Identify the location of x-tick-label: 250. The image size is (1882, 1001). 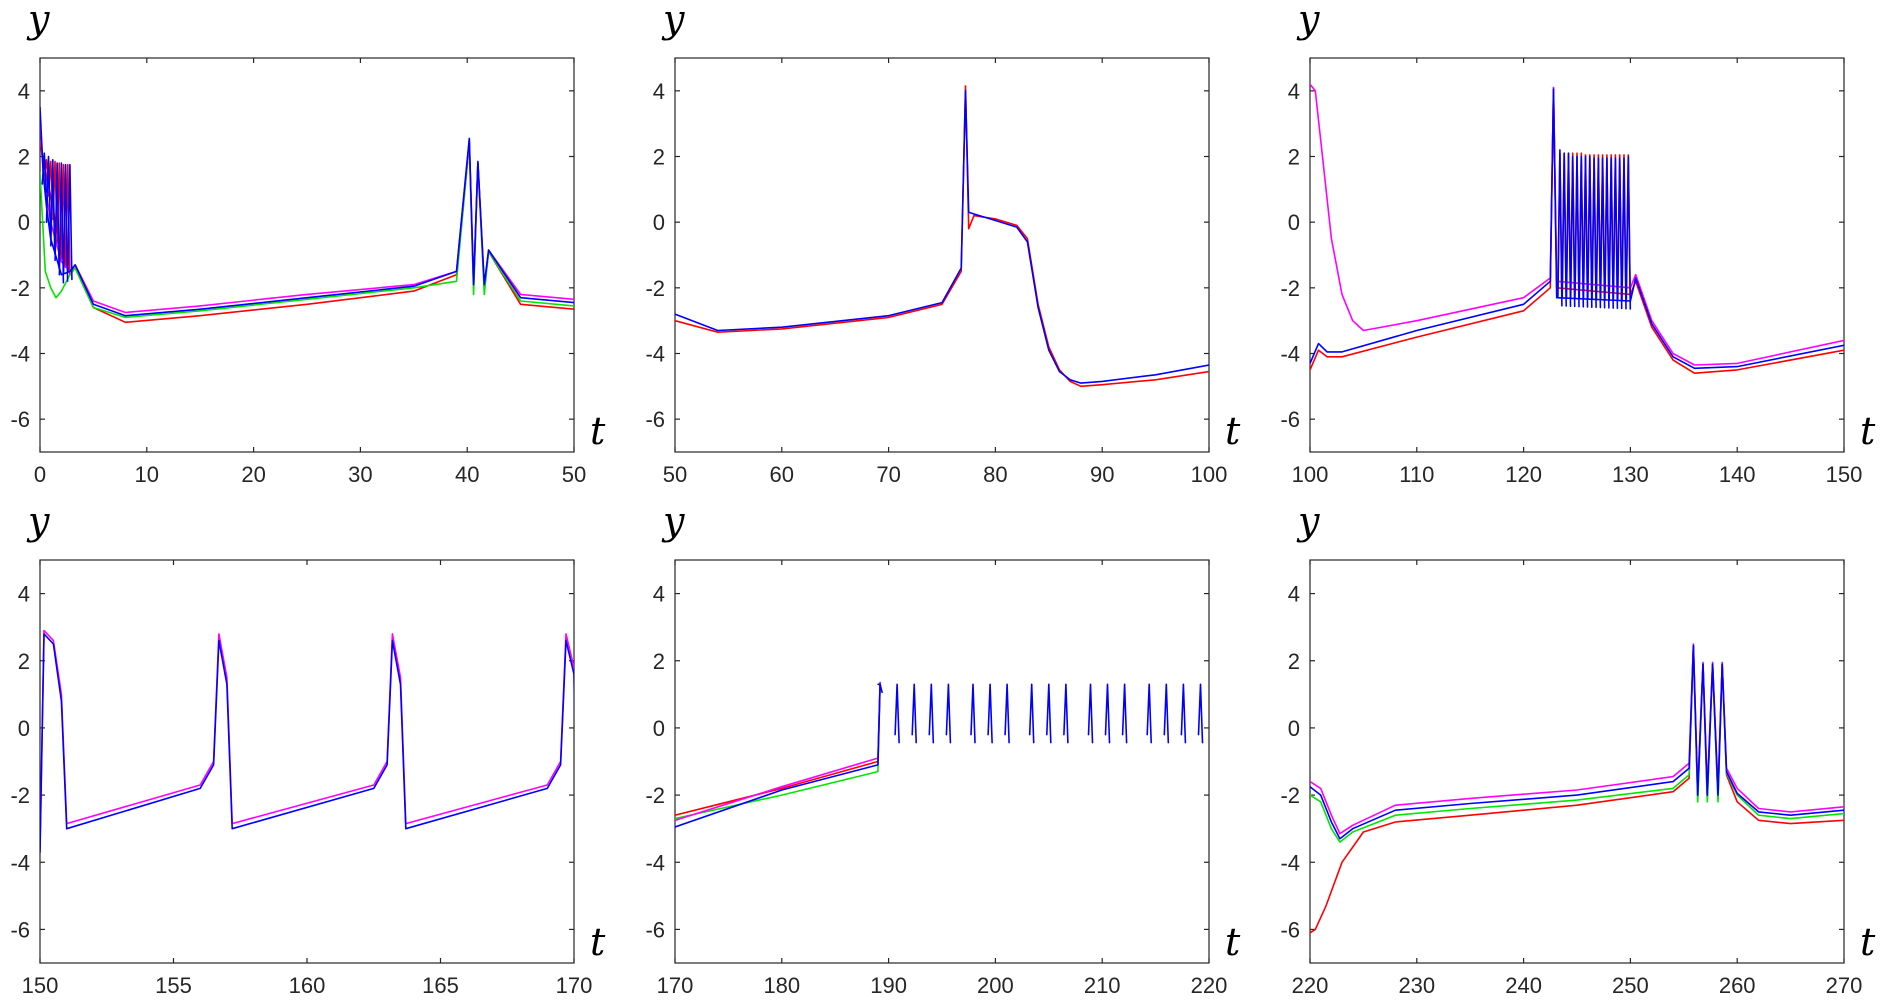
(1630, 985).